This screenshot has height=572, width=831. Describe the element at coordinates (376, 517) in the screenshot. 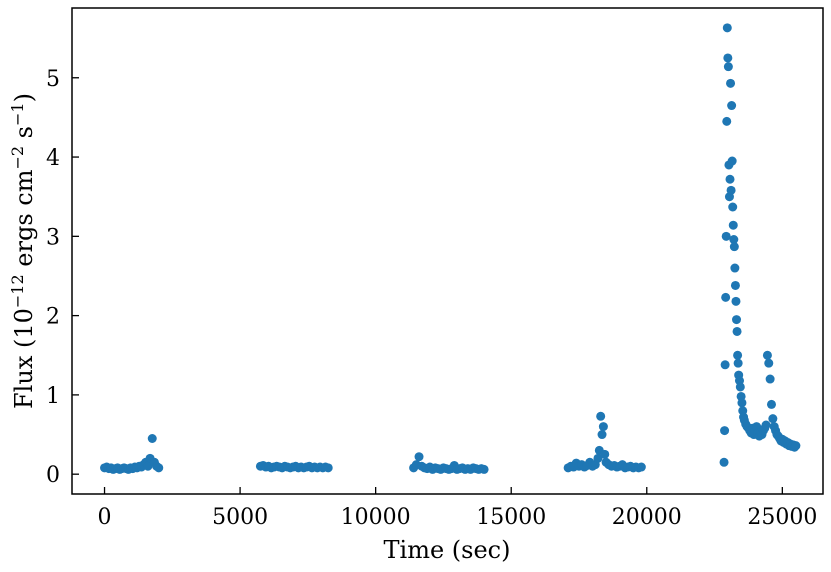

I see `x-tick-label: 10000` at that location.